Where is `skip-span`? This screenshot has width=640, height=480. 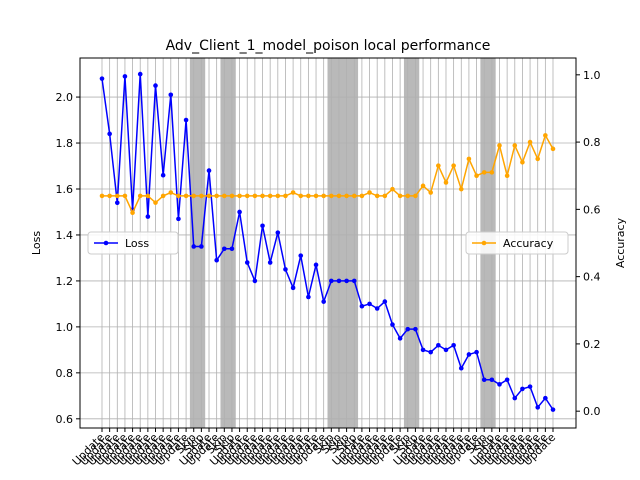
skip-span is located at coordinates (343, 243).